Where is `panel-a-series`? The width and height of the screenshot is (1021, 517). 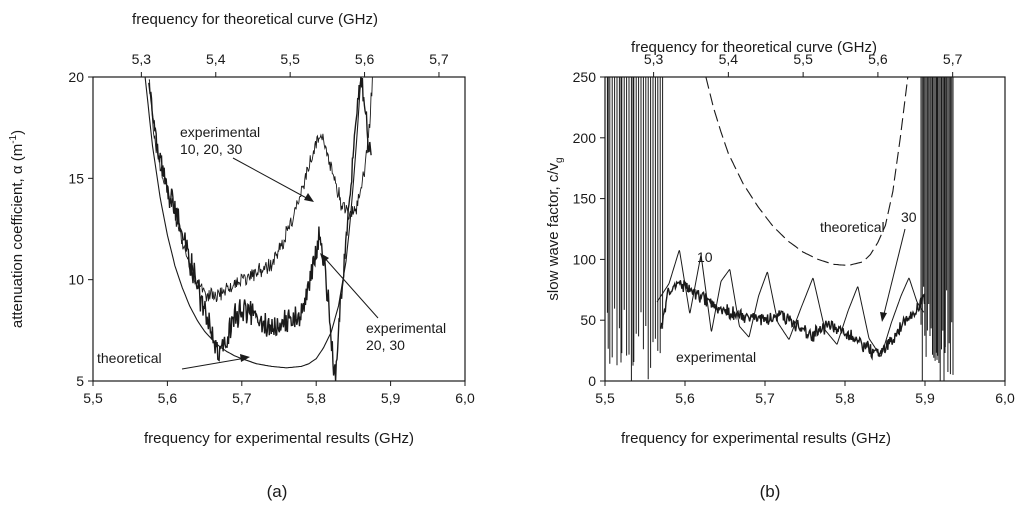 panel-a-series is located at coordinates (258, 229).